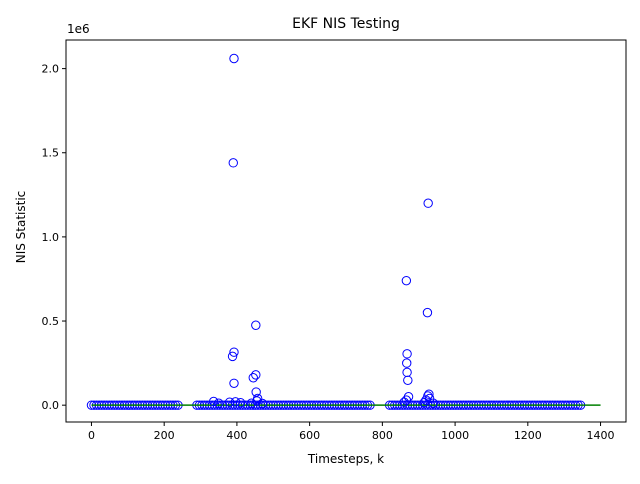  I want to click on x-tick-label: 1200, so click(528, 435).